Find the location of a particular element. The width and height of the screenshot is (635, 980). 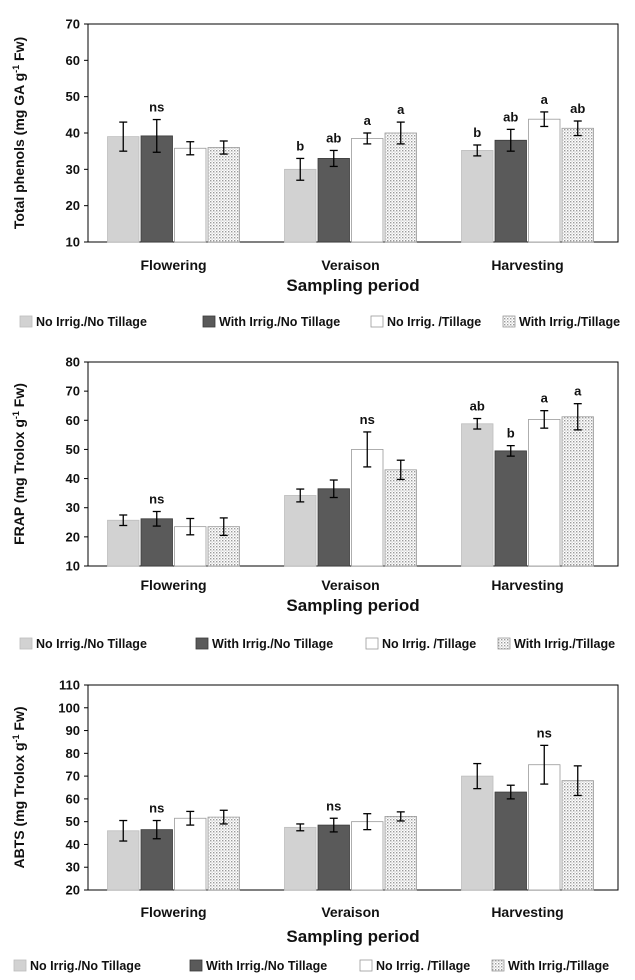

bar-flowering-s4 is located at coordinates (223, 853).